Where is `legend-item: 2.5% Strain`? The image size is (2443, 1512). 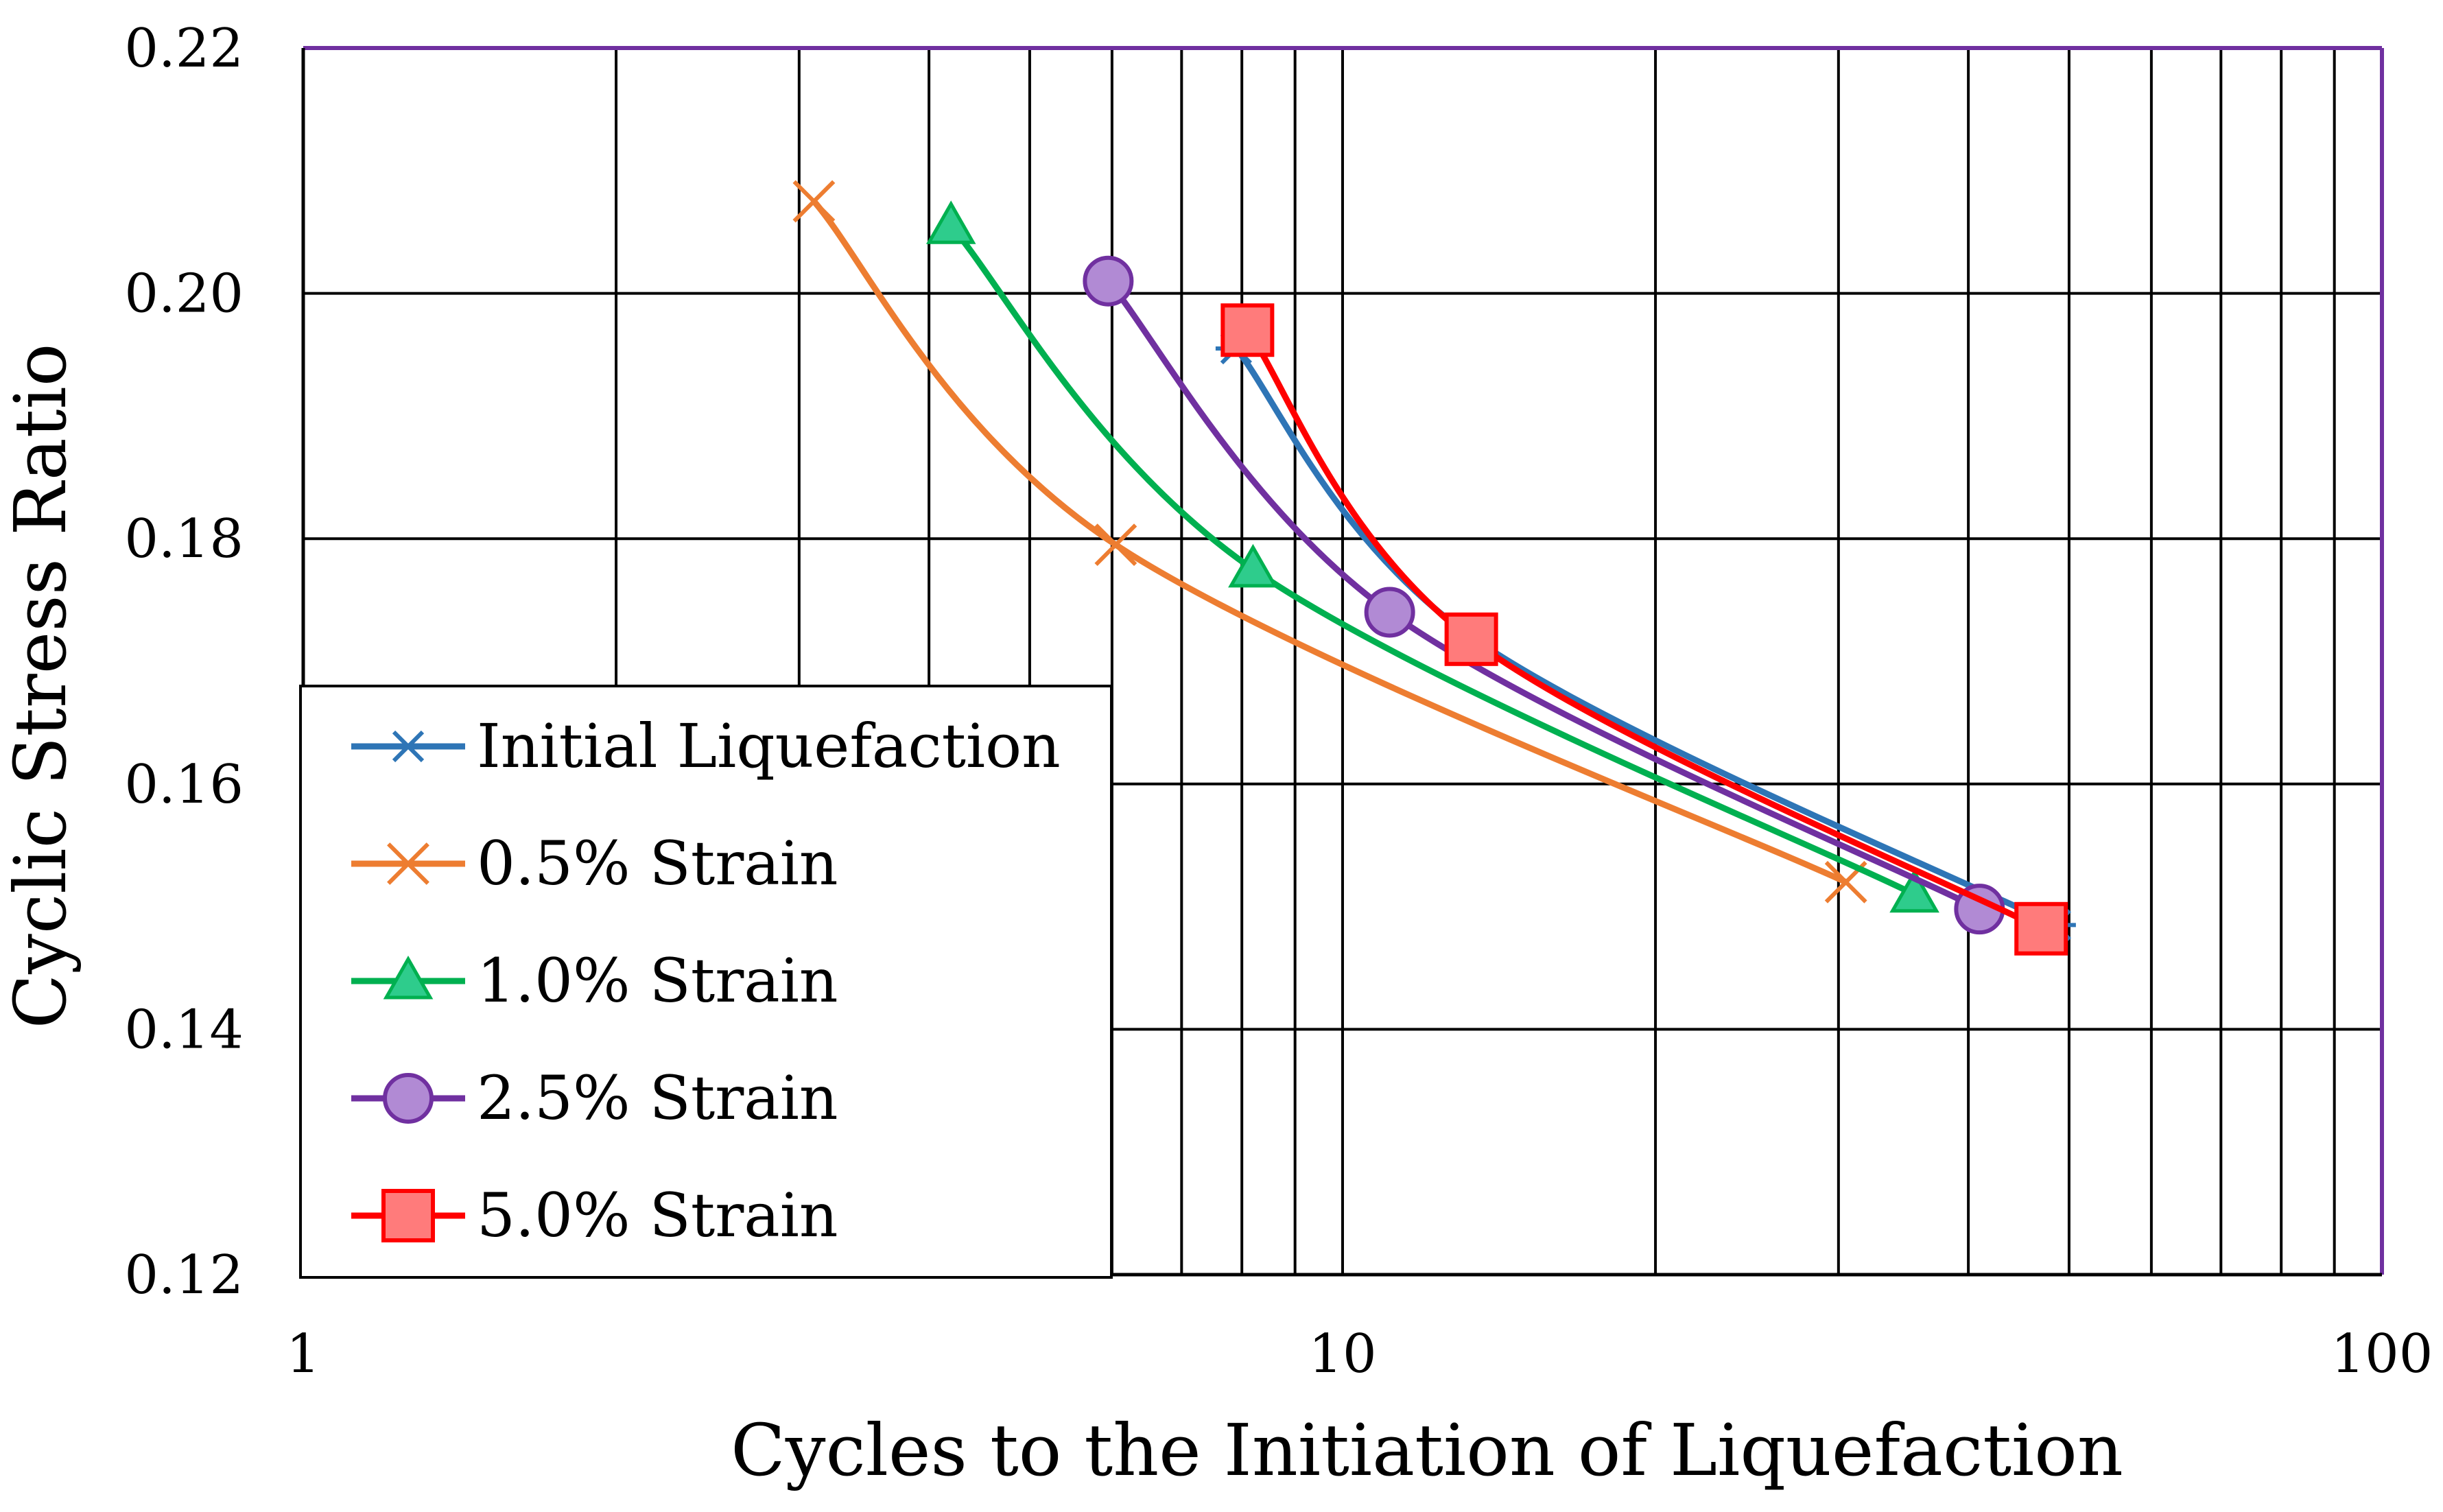
legend-item: 2.5% Strain is located at coordinates (594, 1098).